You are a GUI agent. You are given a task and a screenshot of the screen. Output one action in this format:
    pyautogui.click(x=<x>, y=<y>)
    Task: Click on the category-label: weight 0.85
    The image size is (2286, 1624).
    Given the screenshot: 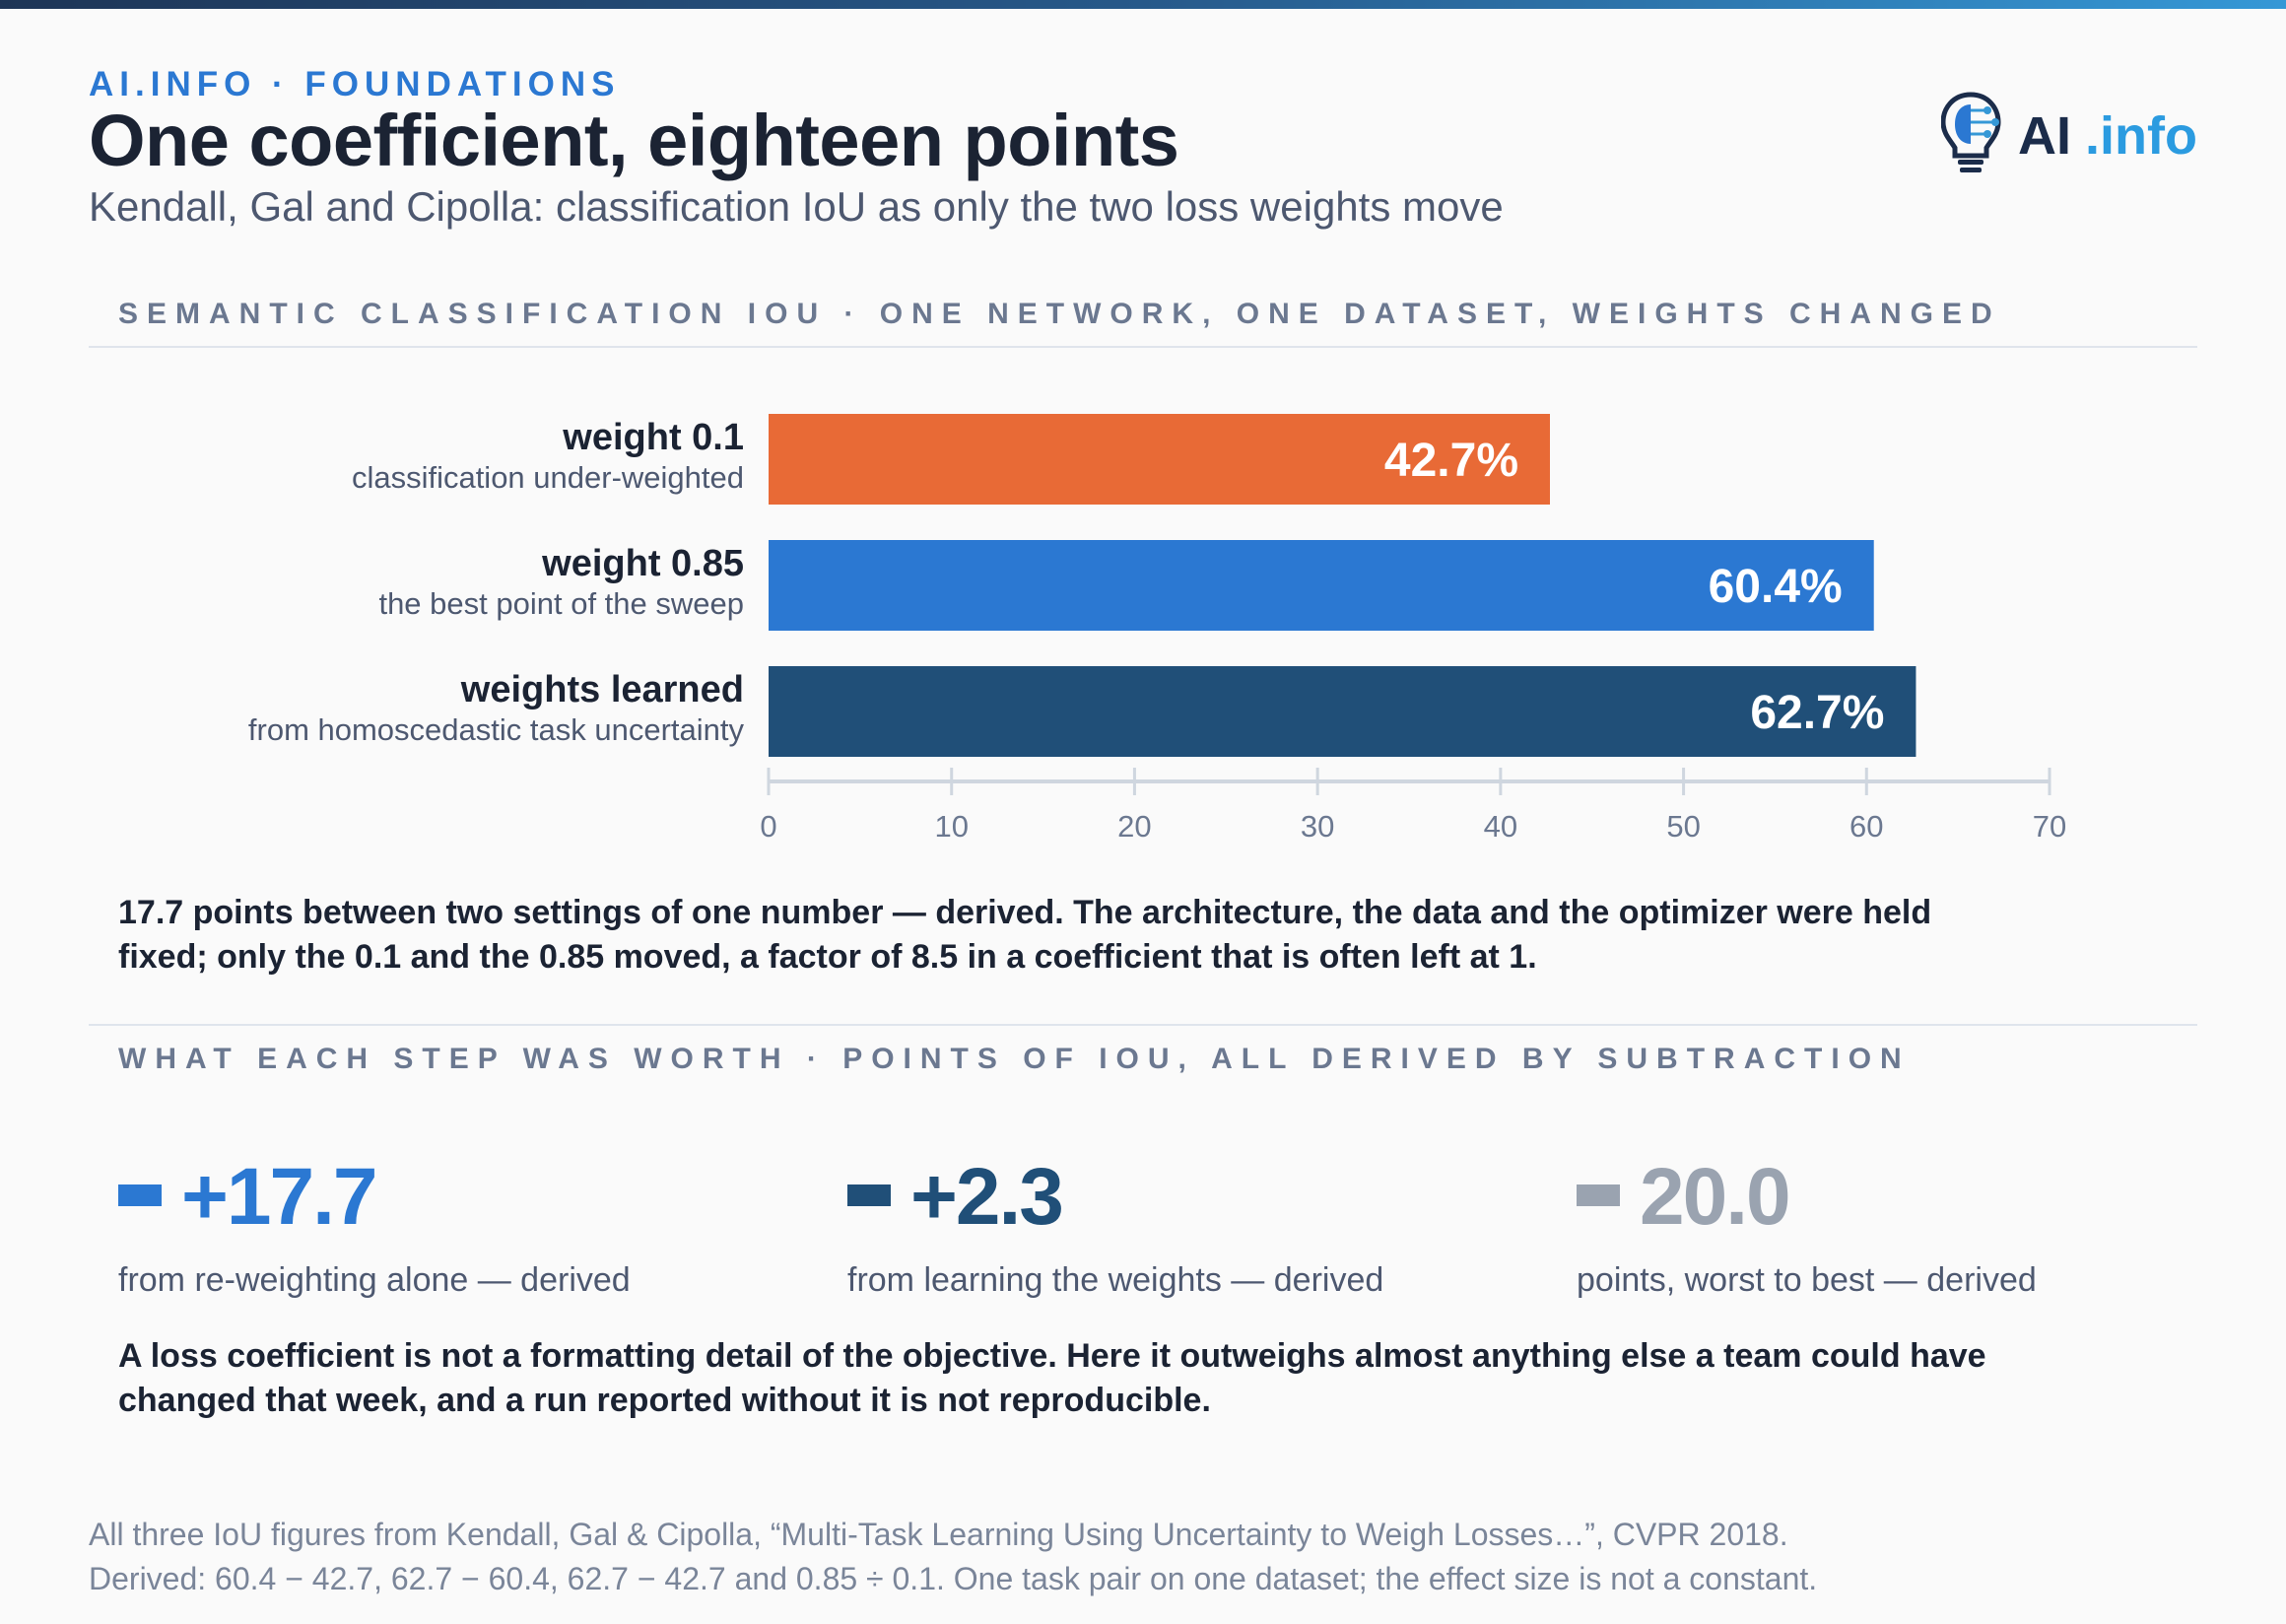 What is the action you would take?
    pyautogui.click(x=642, y=564)
    